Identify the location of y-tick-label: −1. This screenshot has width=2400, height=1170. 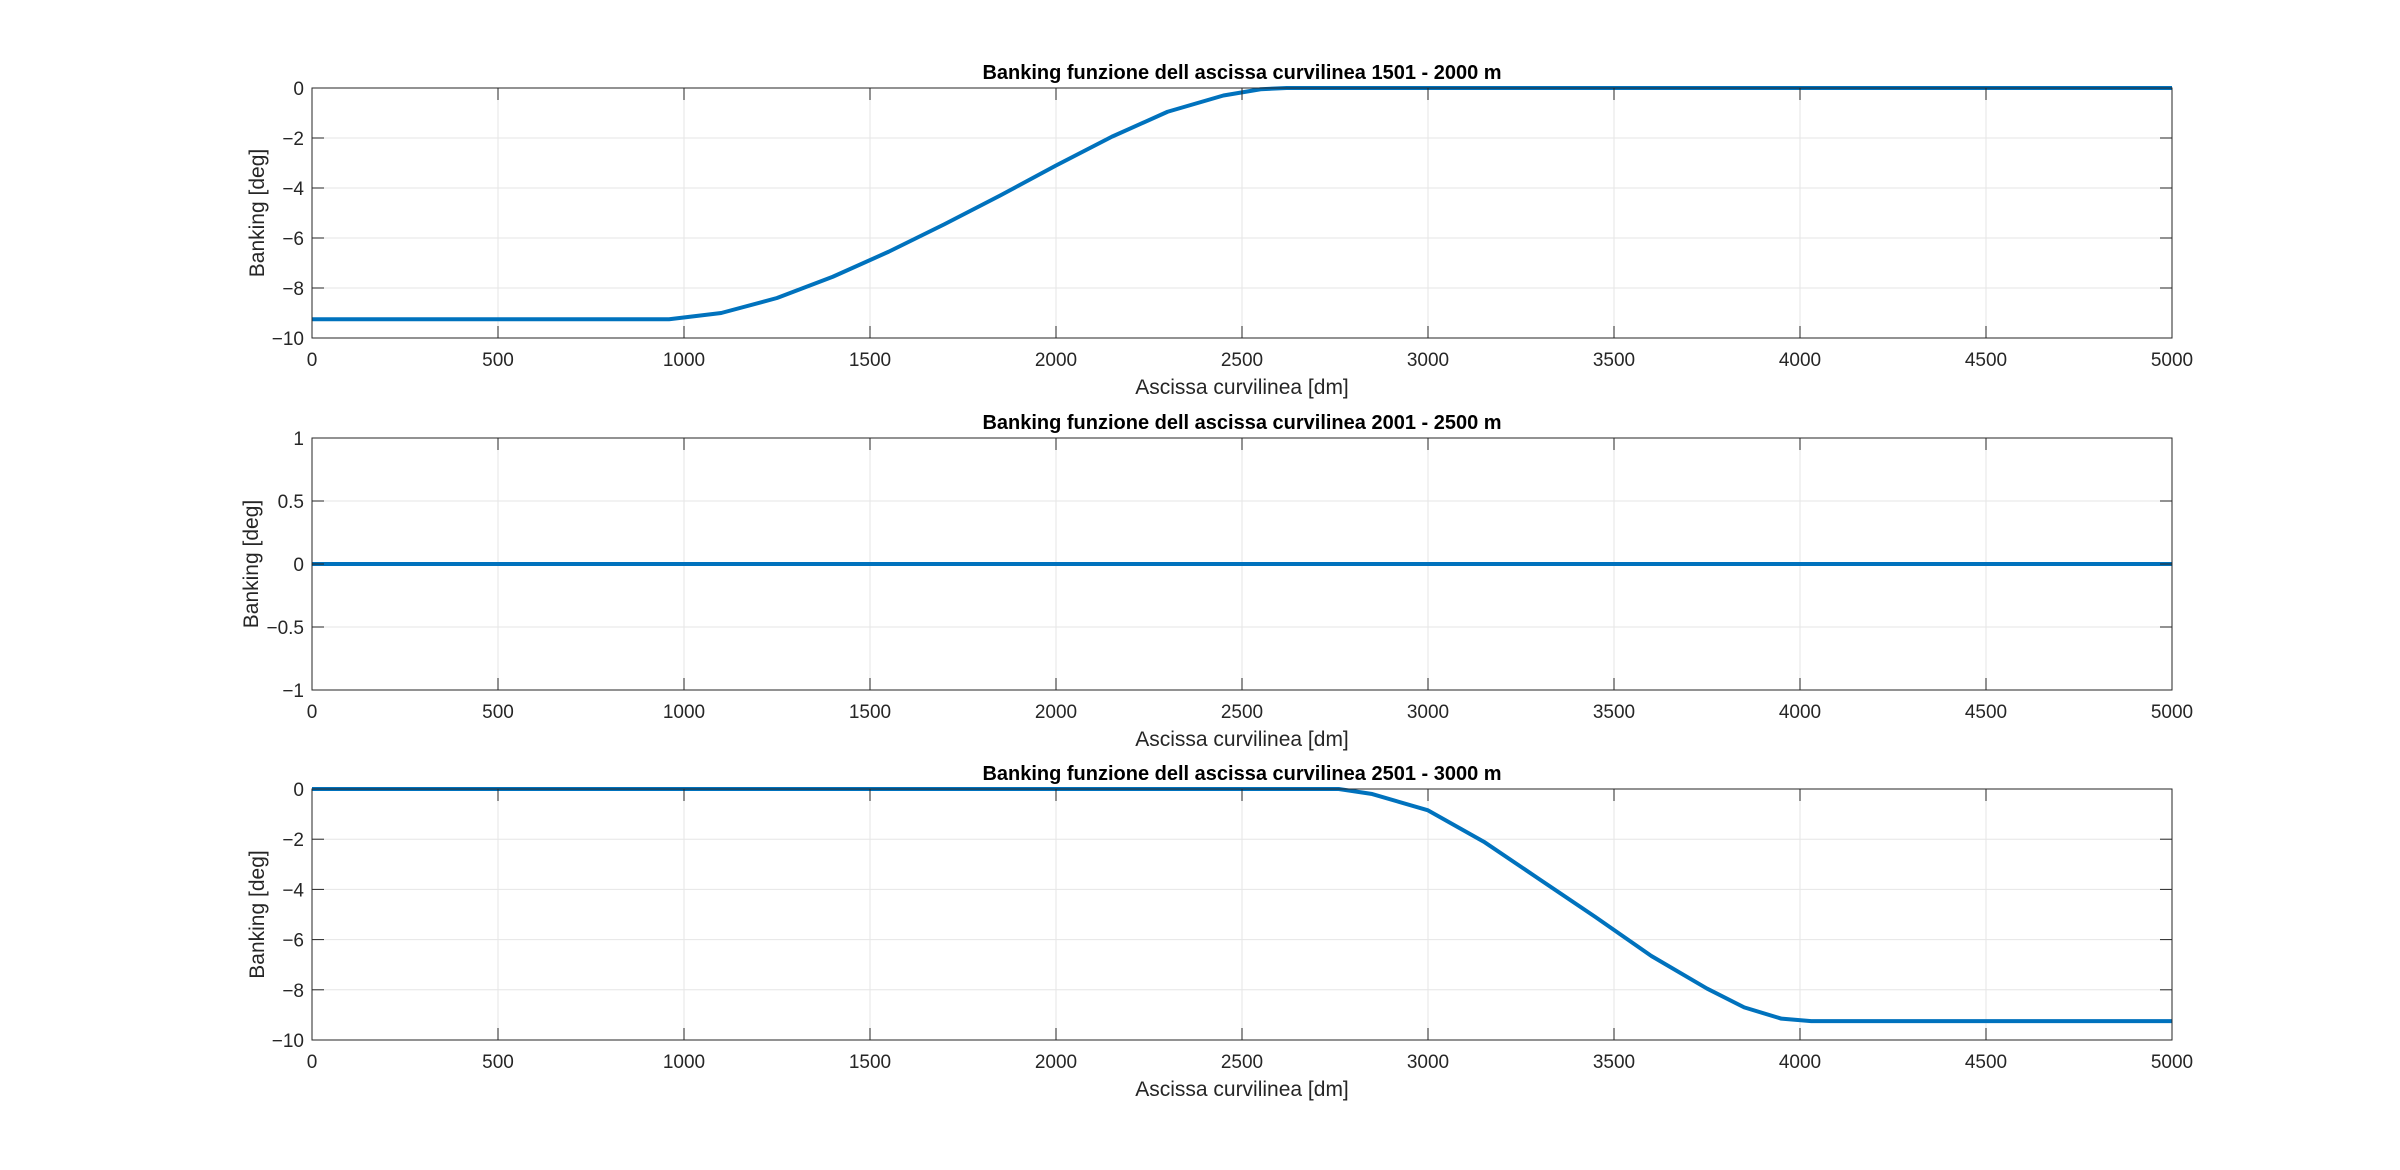
(293, 691).